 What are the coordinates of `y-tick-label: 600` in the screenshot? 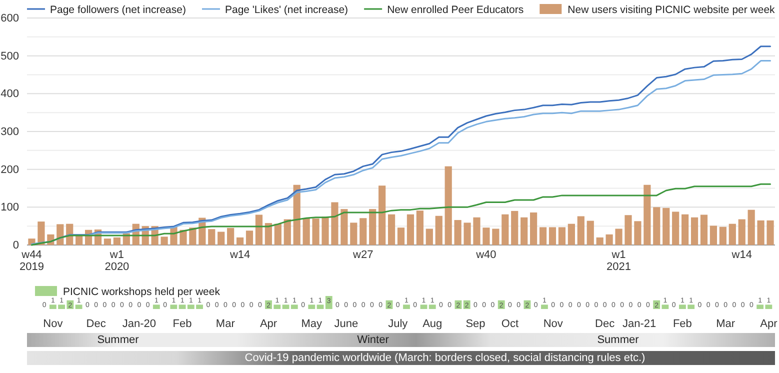 It's located at (9, 18).